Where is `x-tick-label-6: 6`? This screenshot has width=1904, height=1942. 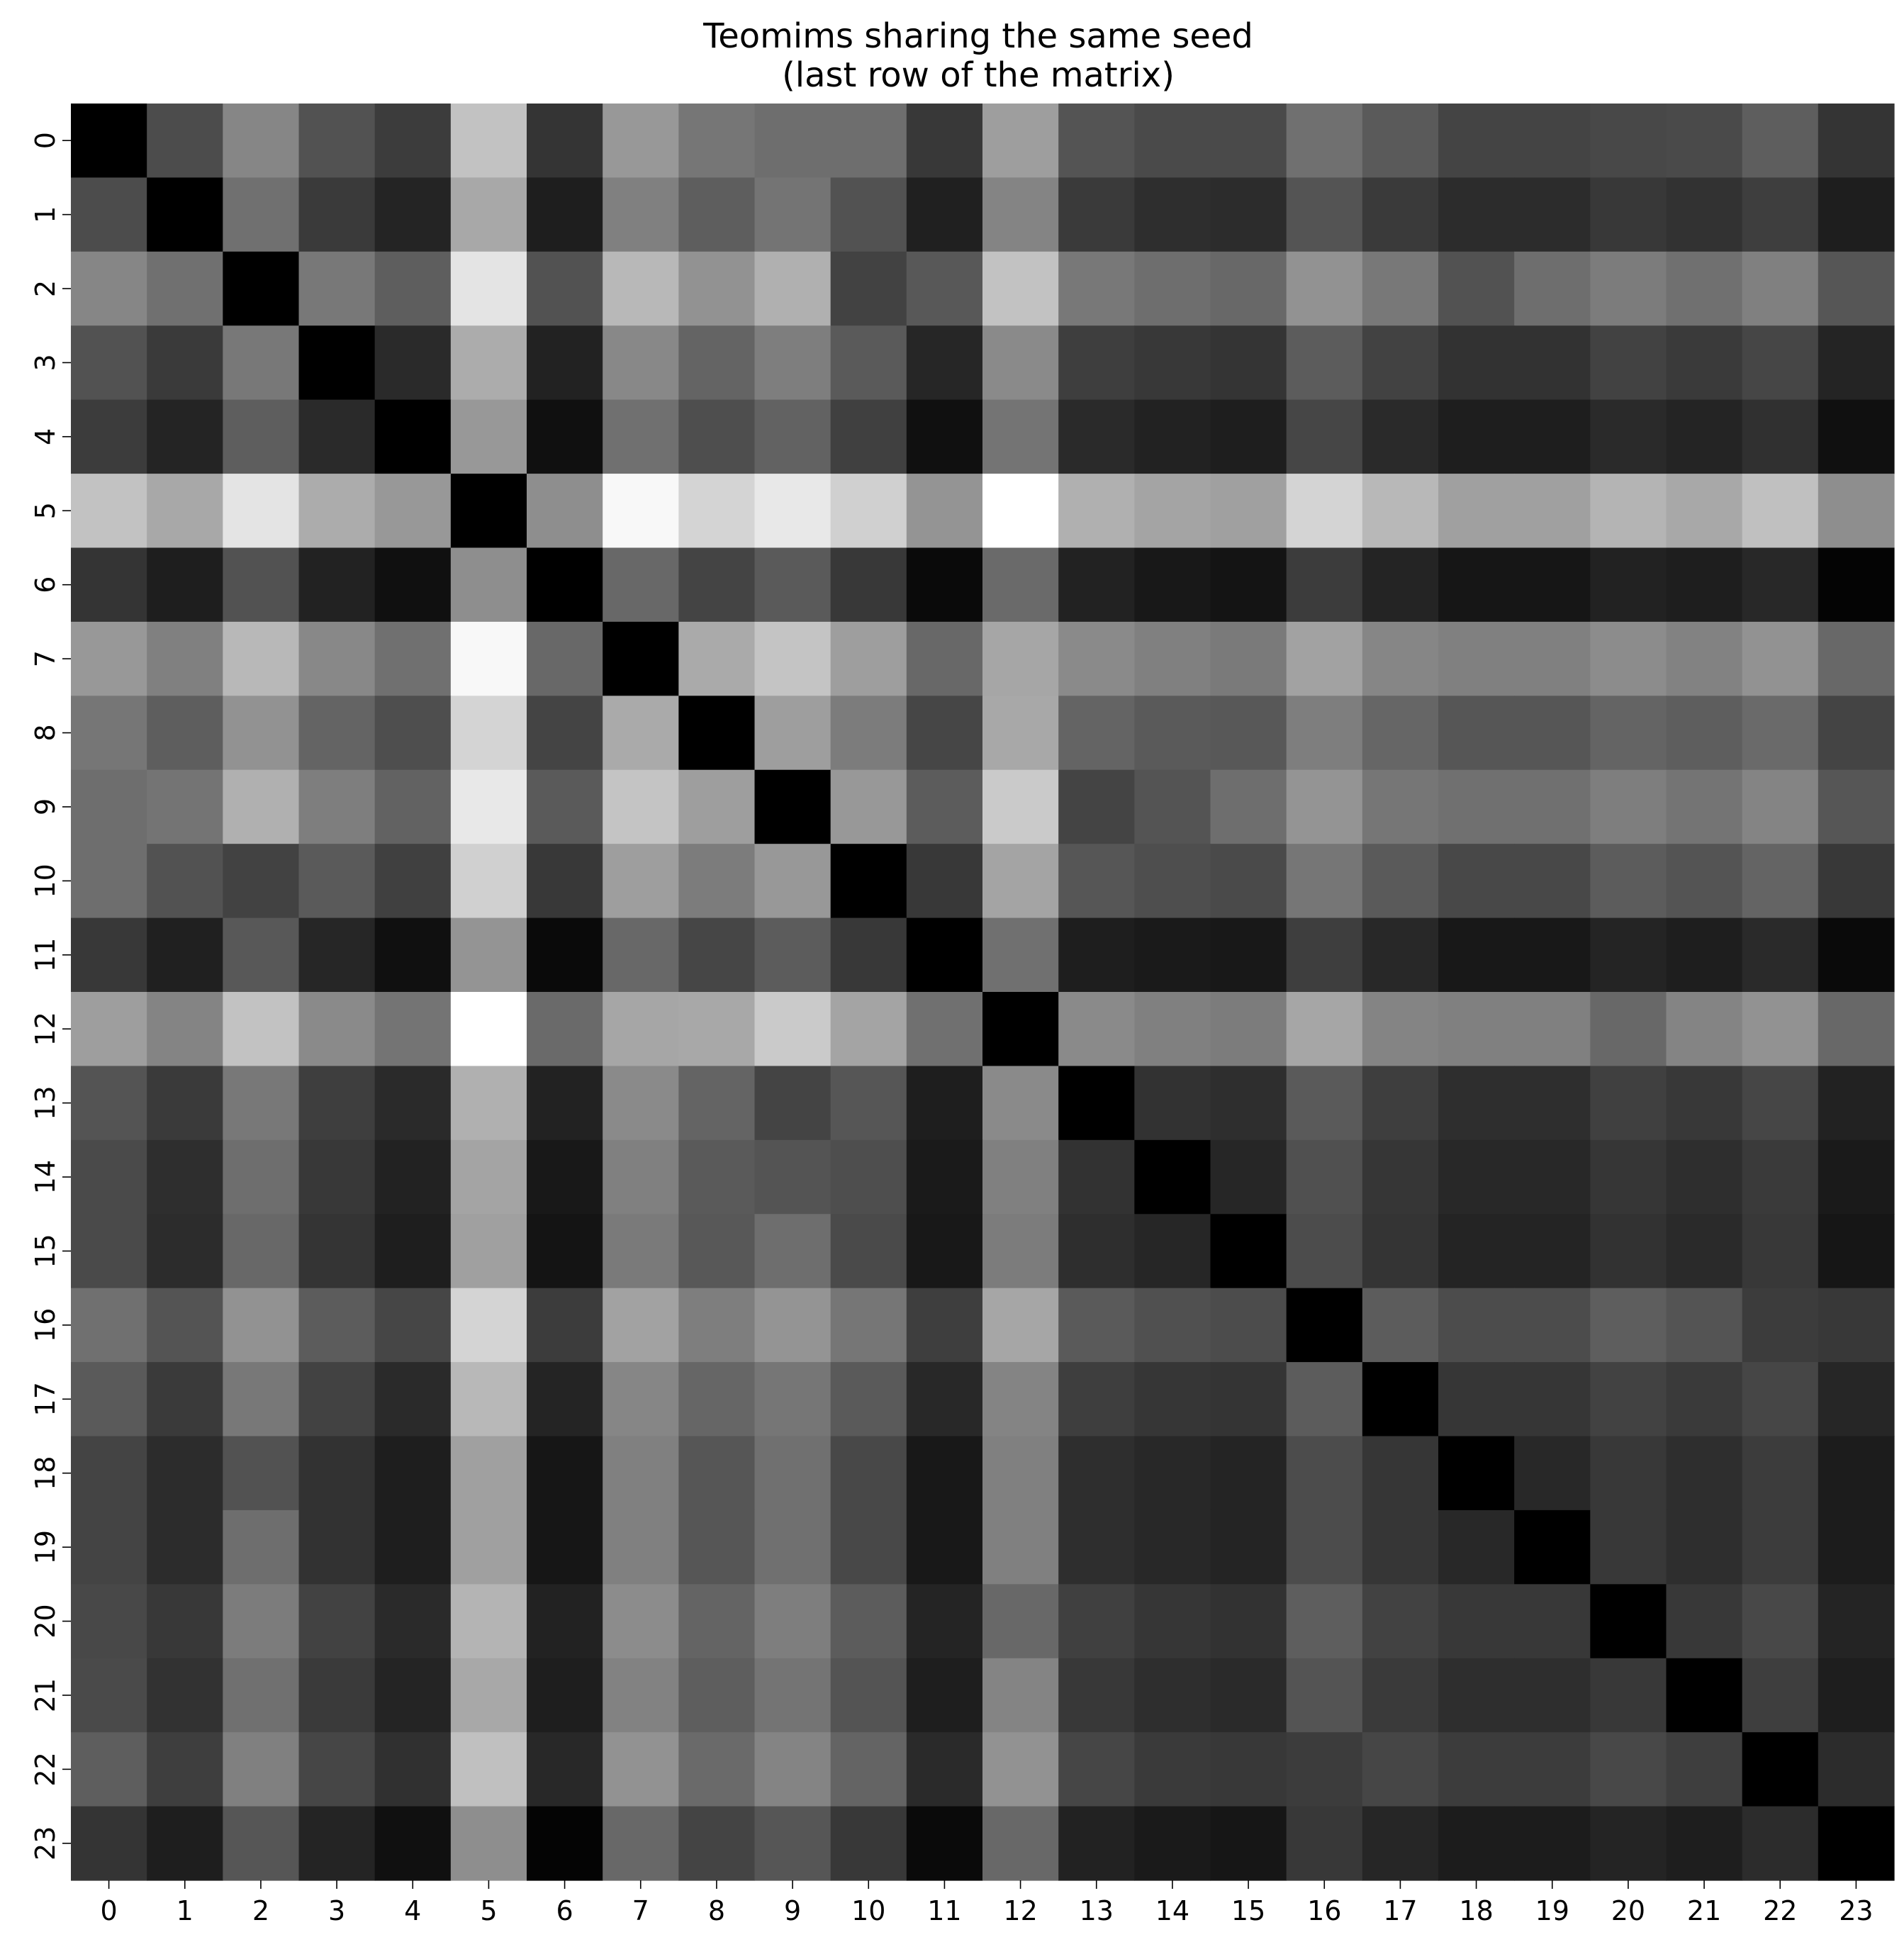 x-tick-label-6: 6 is located at coordinates (564, 1910).